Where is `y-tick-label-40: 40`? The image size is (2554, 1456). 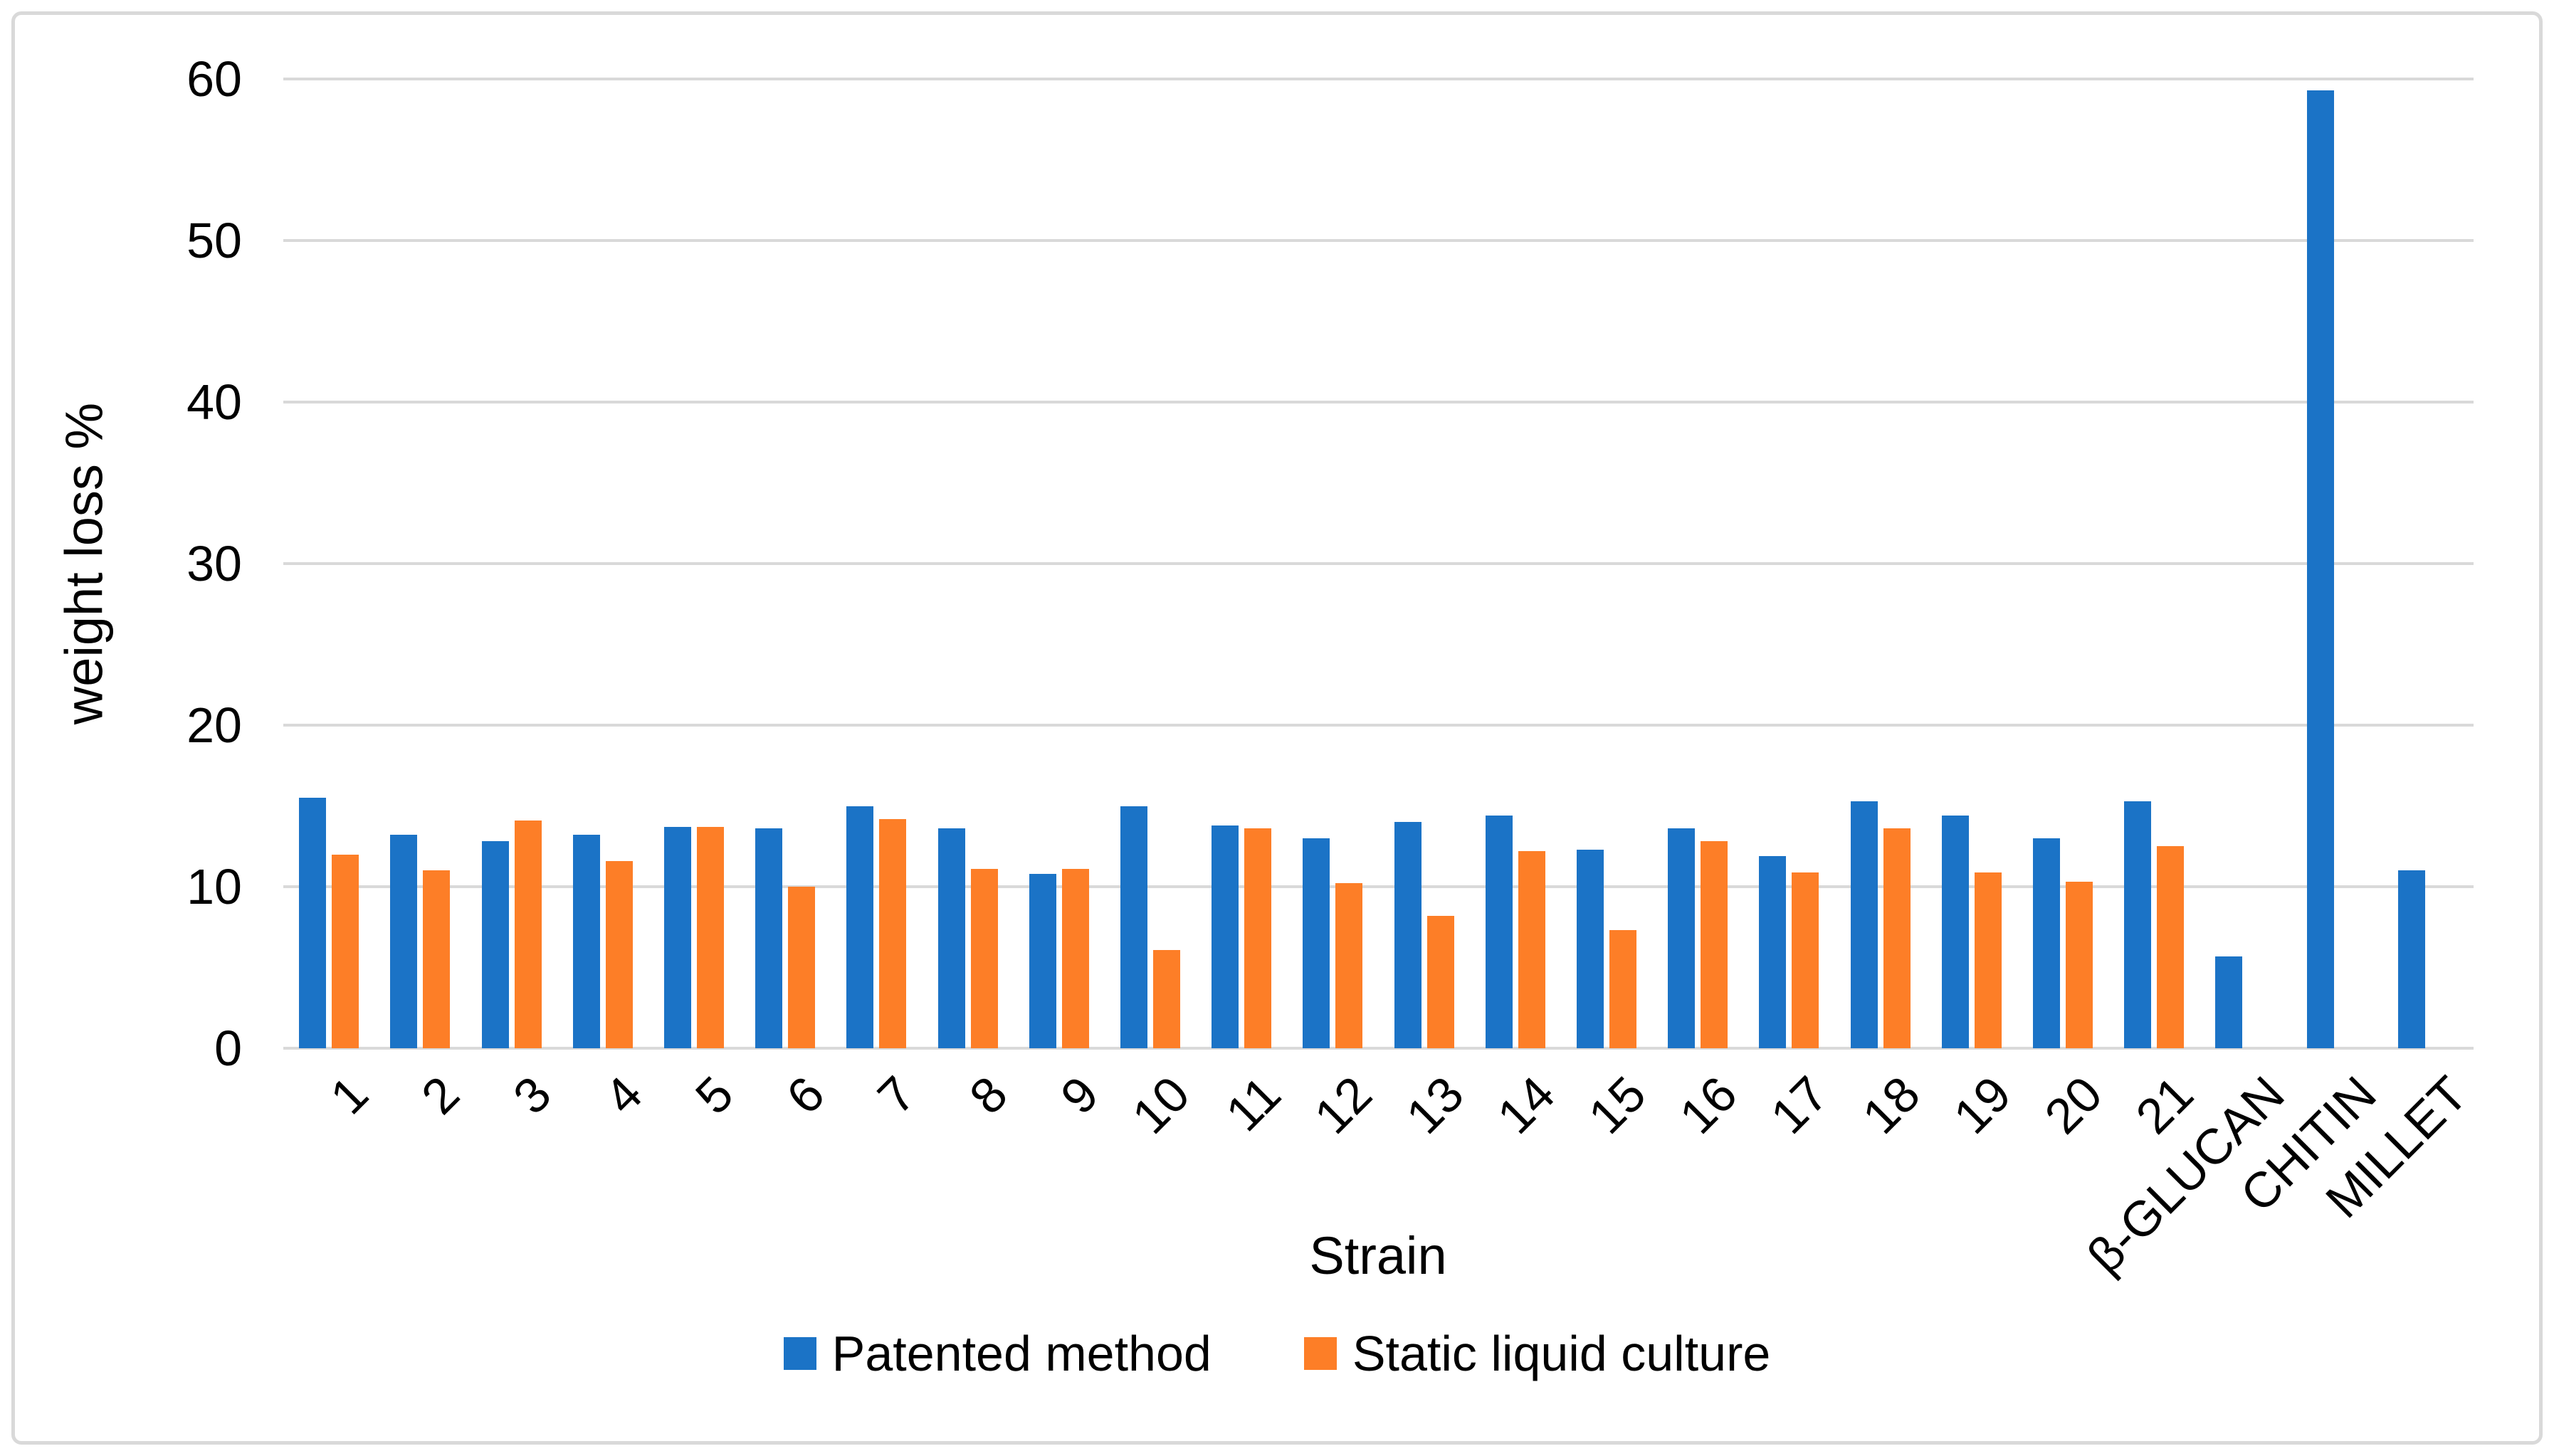
y-tick-label-40: 40 is located at coordinates (214, 402).